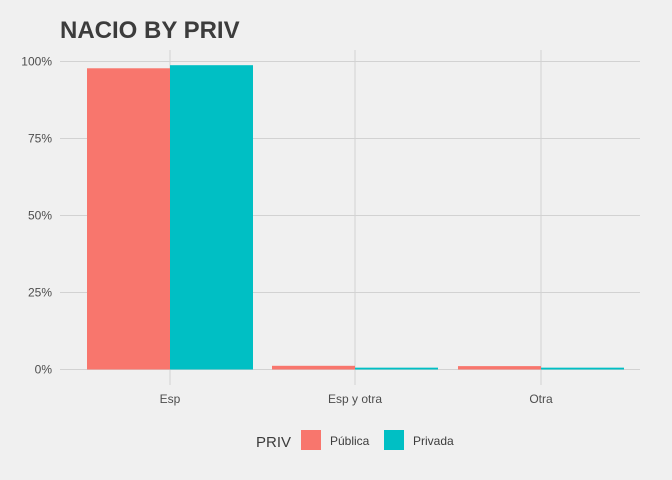  What do you see at coordinates (541, 399) in the screenshot?
I see `x-tick-label: Otra` at bounding box center [541, 399].